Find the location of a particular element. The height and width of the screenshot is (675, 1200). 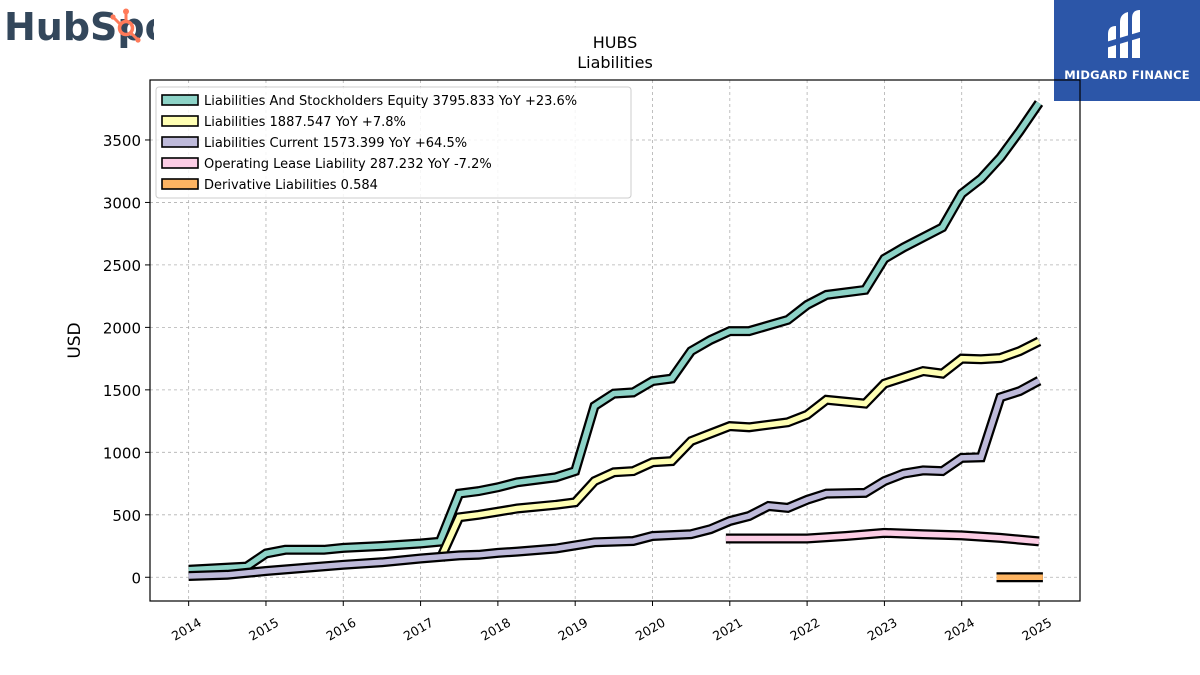

midgard-emblem-icon is located at coordinates (1126, 34).